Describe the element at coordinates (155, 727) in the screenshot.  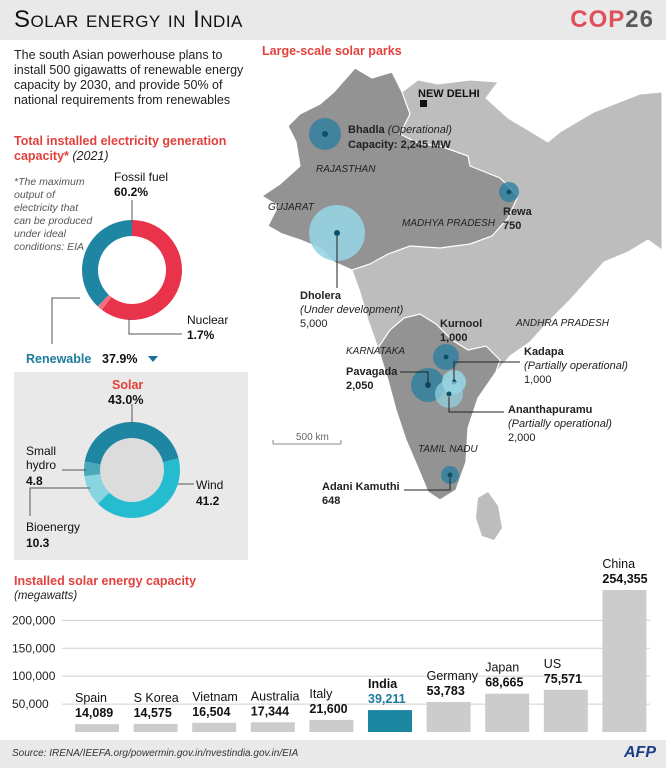
I see `bar-s-korea` at that location.